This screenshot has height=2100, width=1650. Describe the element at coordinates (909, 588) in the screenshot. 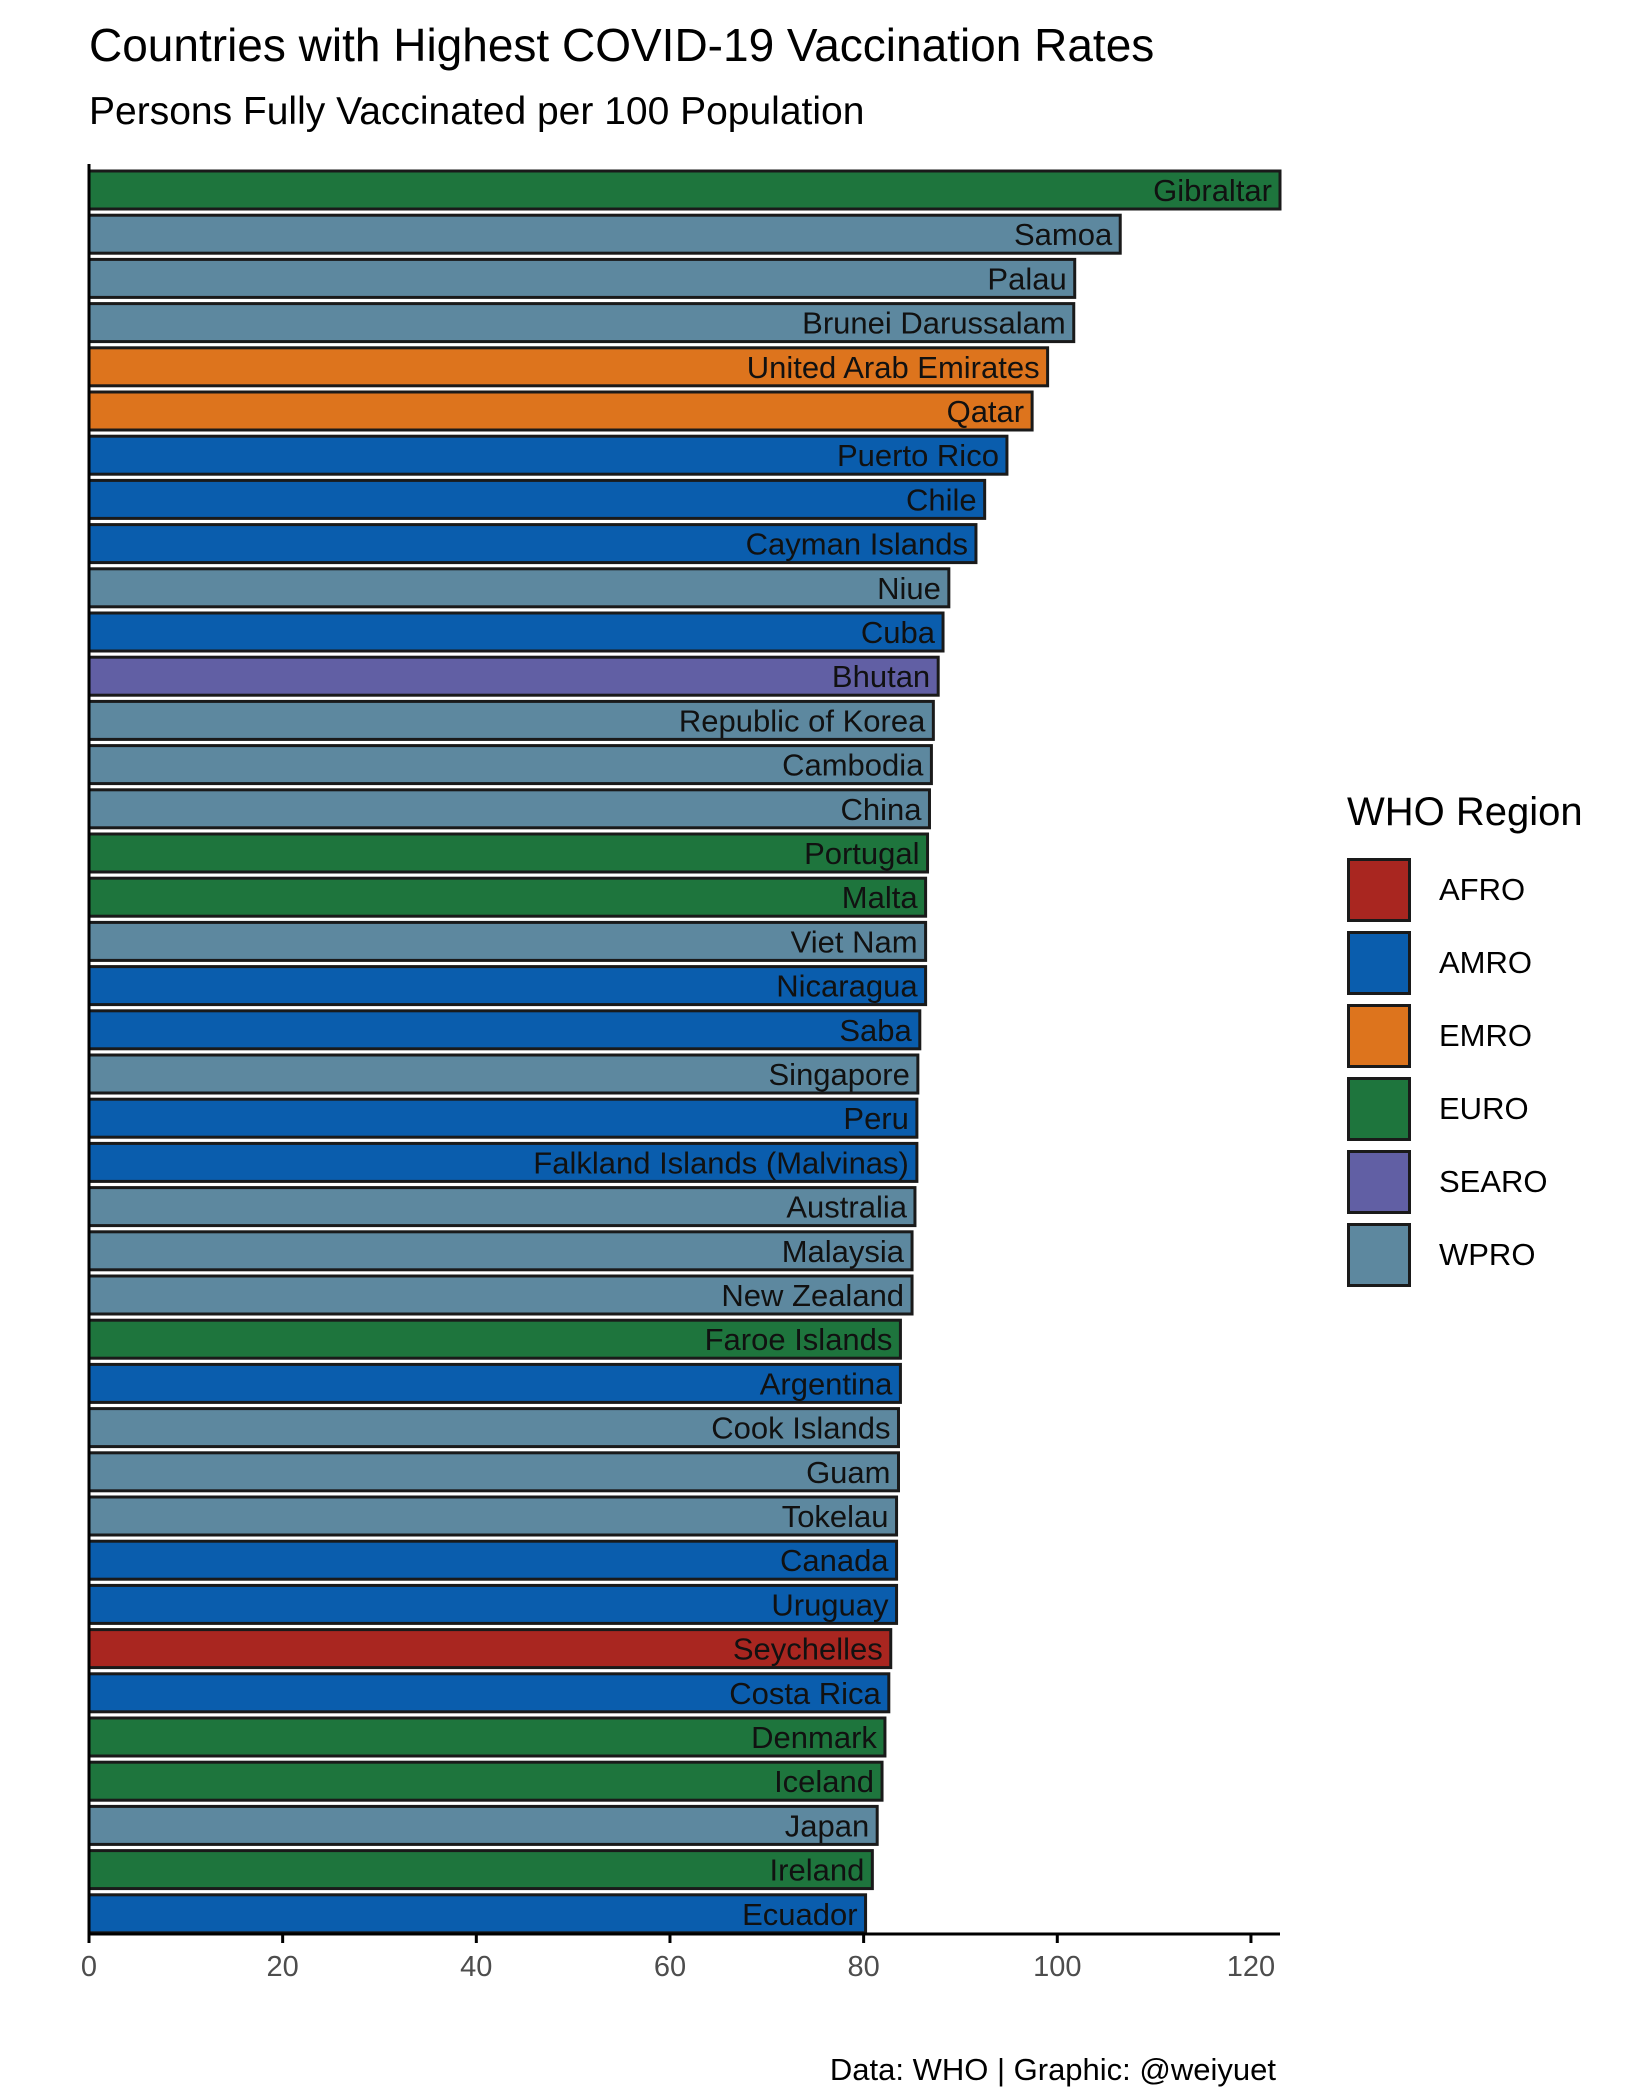

I see `bar-label-niue: Niue` at that location.